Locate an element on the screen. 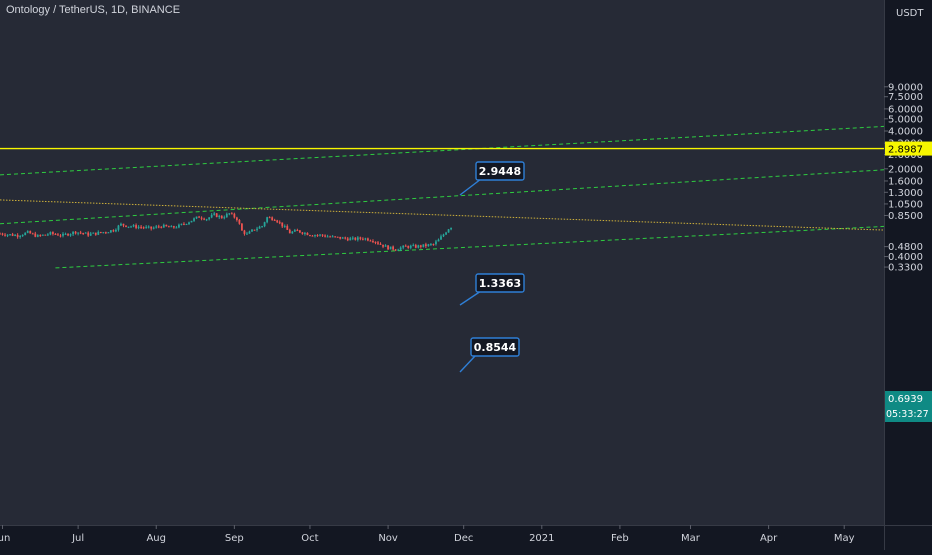 The image size is (932, 555). x-tick-label: Sep is located at coordinates (234, 538).